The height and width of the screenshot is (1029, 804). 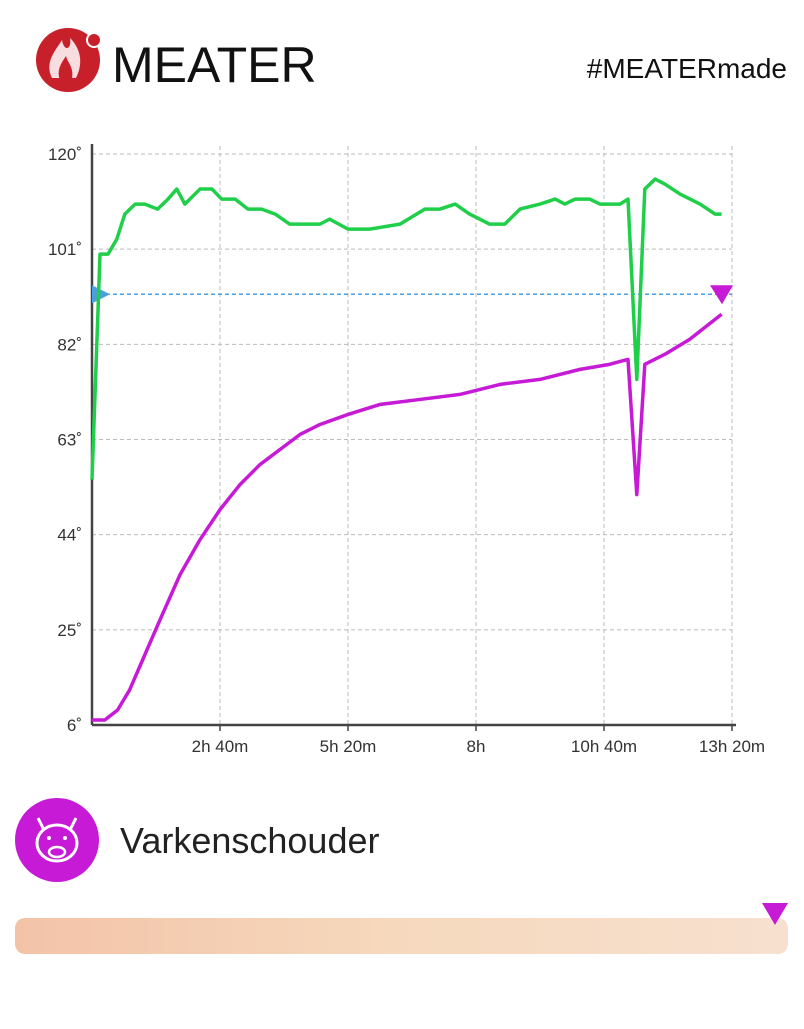 I want to click on progress-marker, so click(x=775, y=914).